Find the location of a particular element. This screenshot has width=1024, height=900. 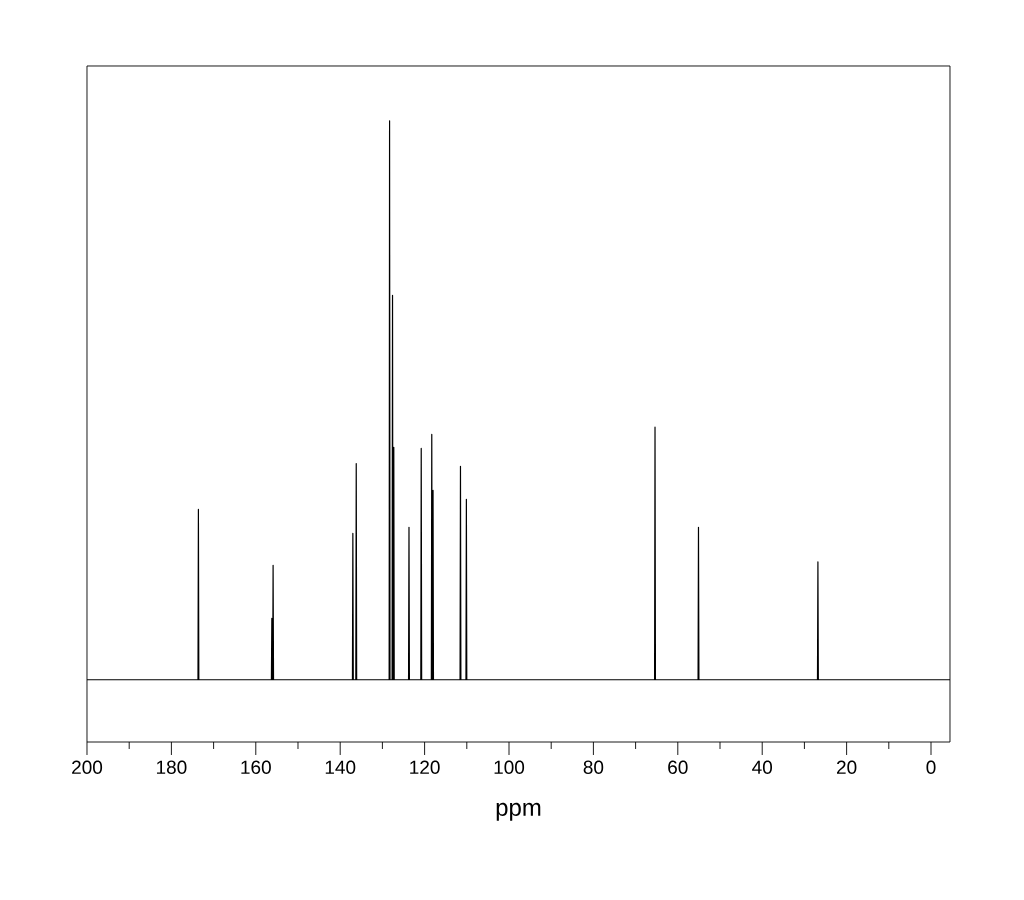

x-tick-label: 200 is located at coordinates (87, 767).